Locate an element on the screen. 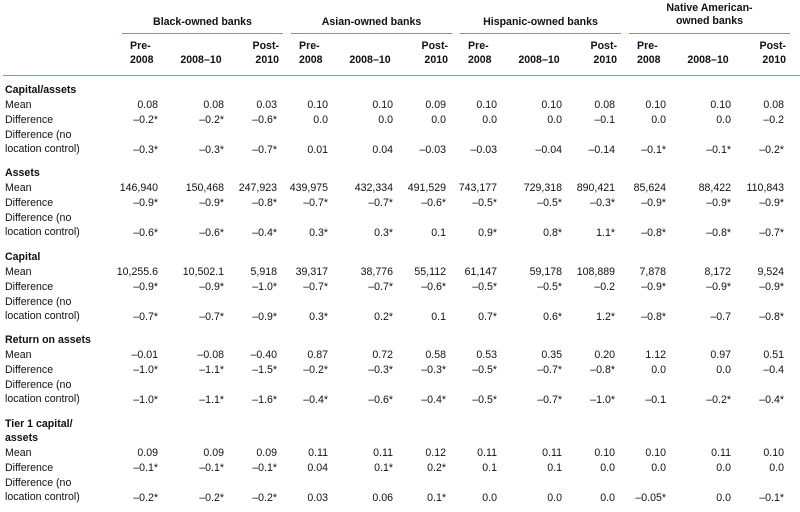 This screenshot has height=512, width=800. section-title: Assets is located at coordinates (22, 173).